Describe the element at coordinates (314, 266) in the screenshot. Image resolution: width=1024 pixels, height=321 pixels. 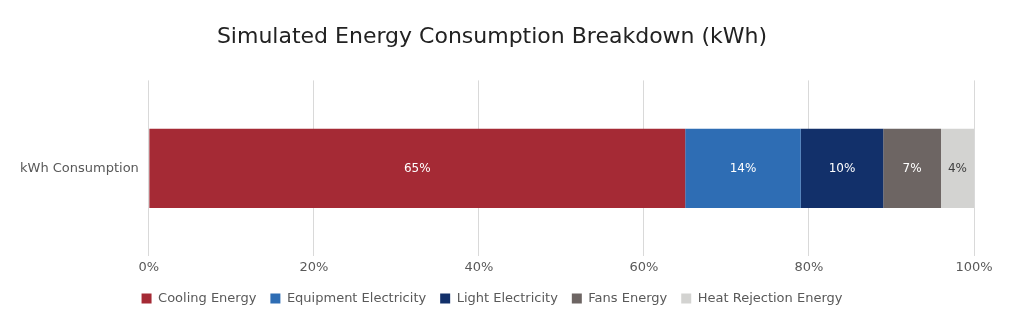
I see `x-tick-label: 20%` at that location.